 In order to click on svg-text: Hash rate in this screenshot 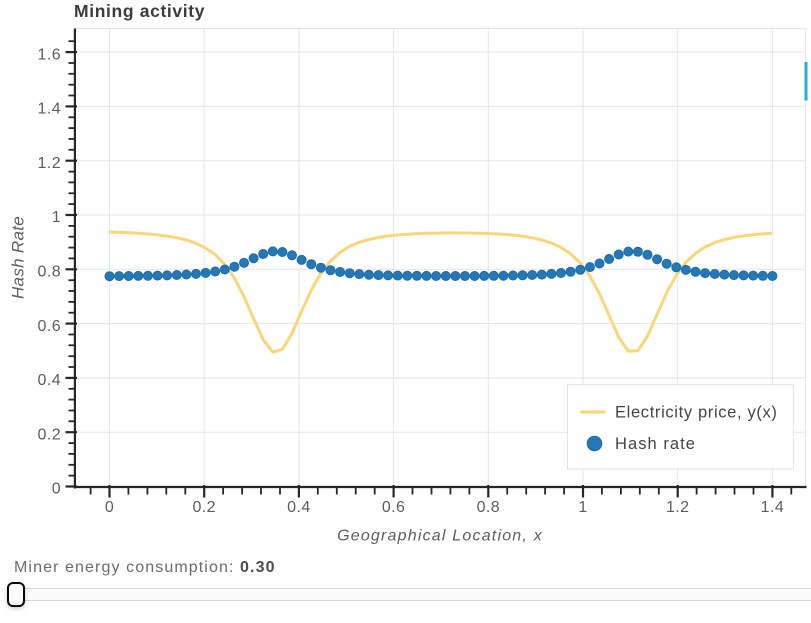, I will do `click(655, 444)`.